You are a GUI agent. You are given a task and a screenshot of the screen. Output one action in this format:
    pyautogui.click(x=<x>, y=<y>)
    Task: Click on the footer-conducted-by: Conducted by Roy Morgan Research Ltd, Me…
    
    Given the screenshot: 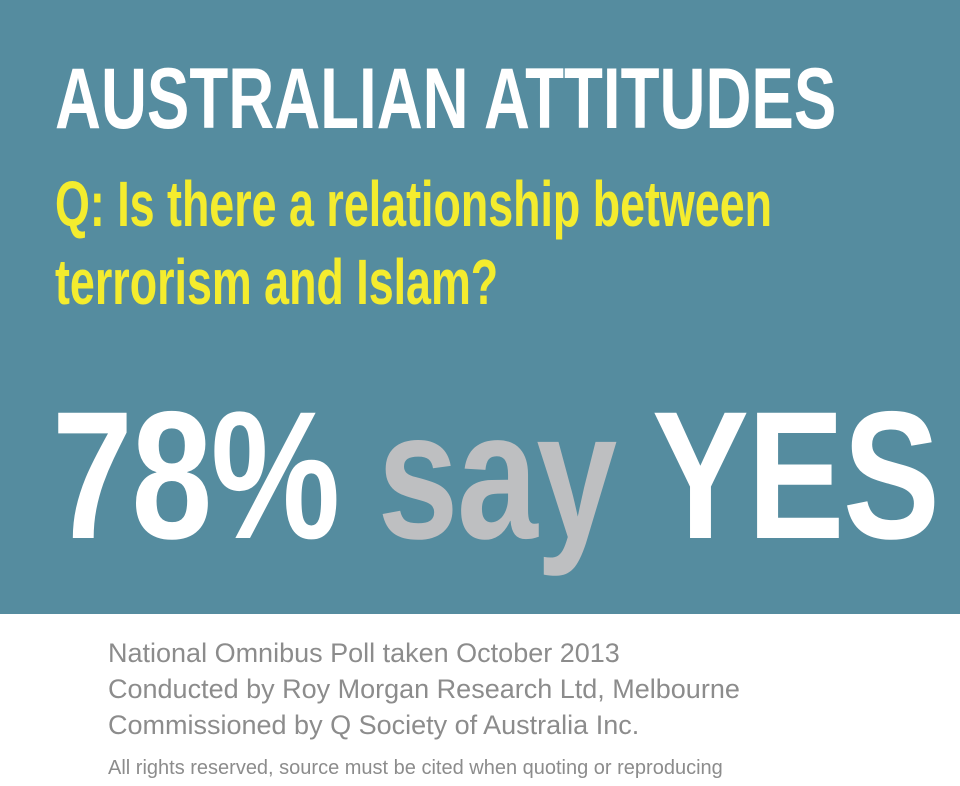 What is the action you would take?
    pyautogui.click(x=424, y=689)
    